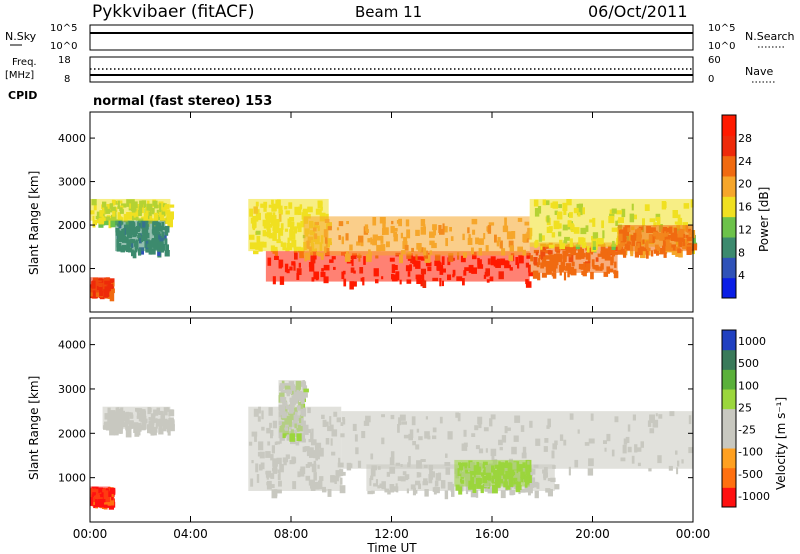  I want to click on power-colorbar-label: Power [dB], so click(764, 219).